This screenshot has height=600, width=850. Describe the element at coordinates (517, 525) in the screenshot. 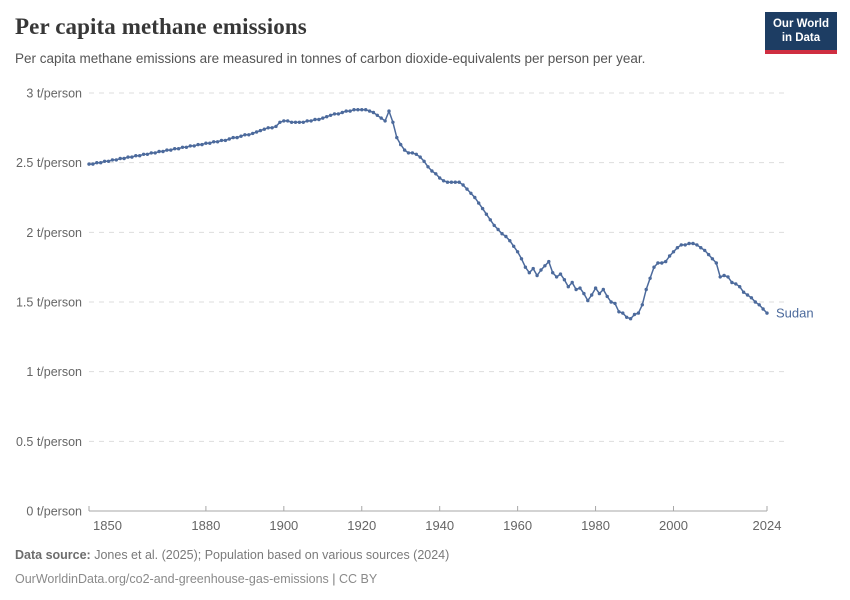

I see `x-tick-label-1960: 1960` at that location.